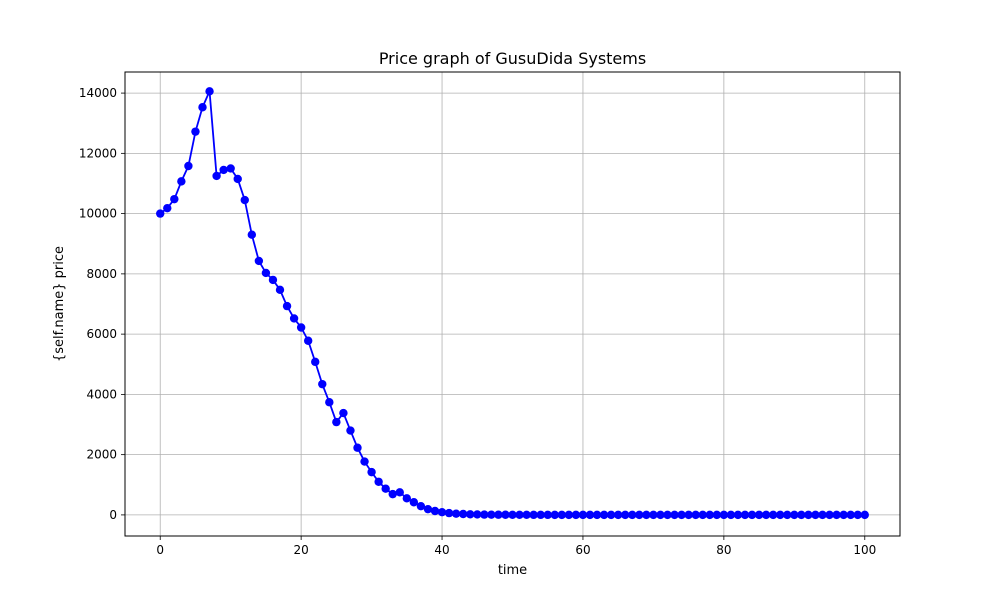  I want to click on x-tick-label: 20, so click(300, 550).